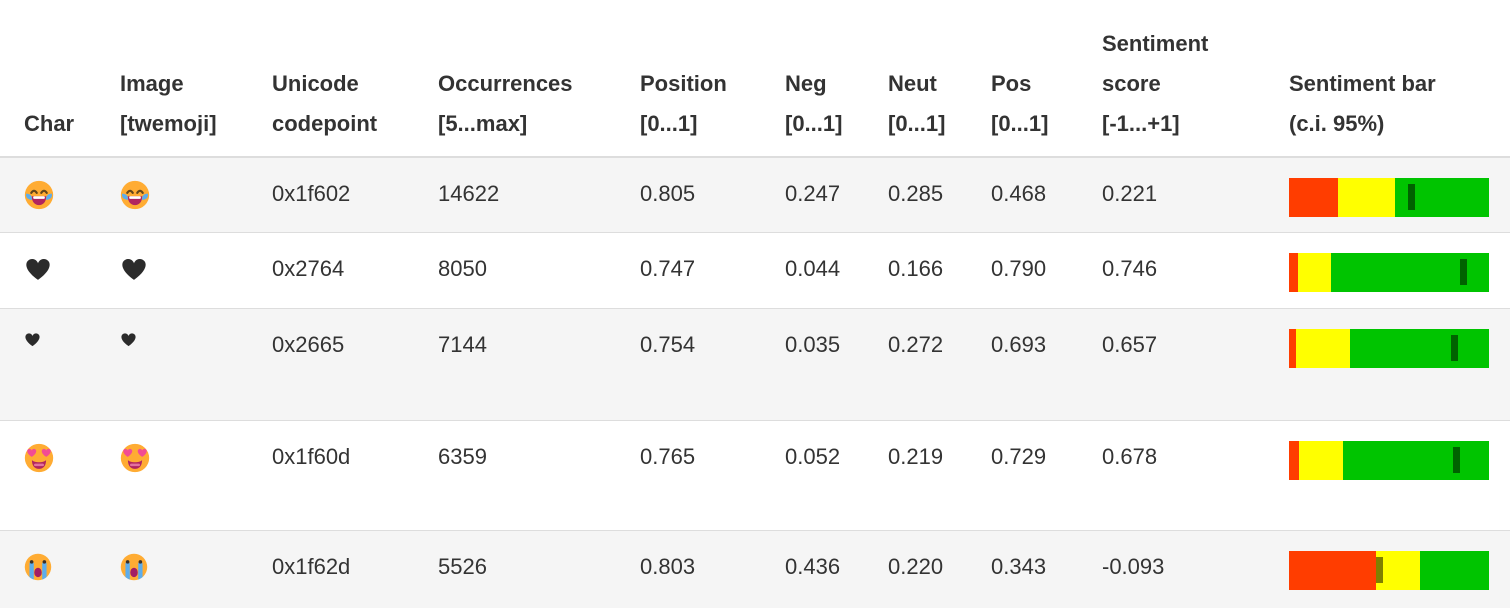 The width and height of the screenshot is (1510, 608). Describe the element at coordinates (939, 474) in the screenshot. I see `neut-cell: 0.219` at that location.